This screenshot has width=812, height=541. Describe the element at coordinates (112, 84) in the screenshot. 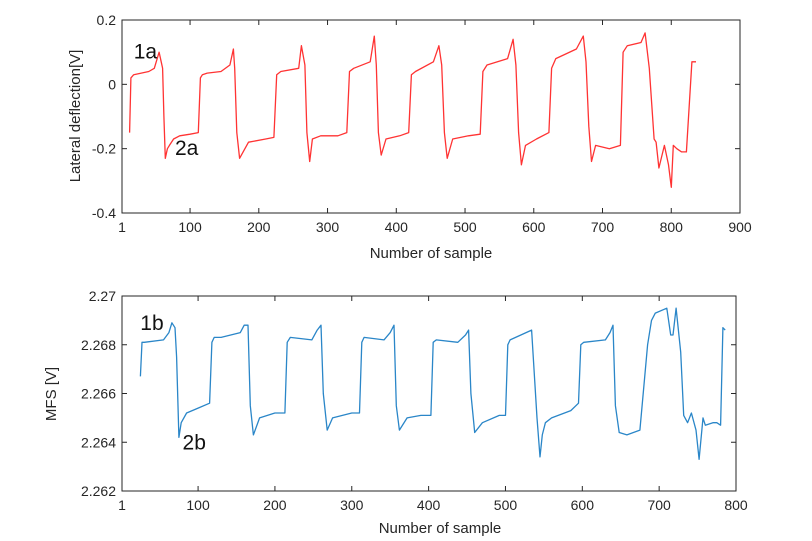

I see `y-tick-label: 0` at that location.